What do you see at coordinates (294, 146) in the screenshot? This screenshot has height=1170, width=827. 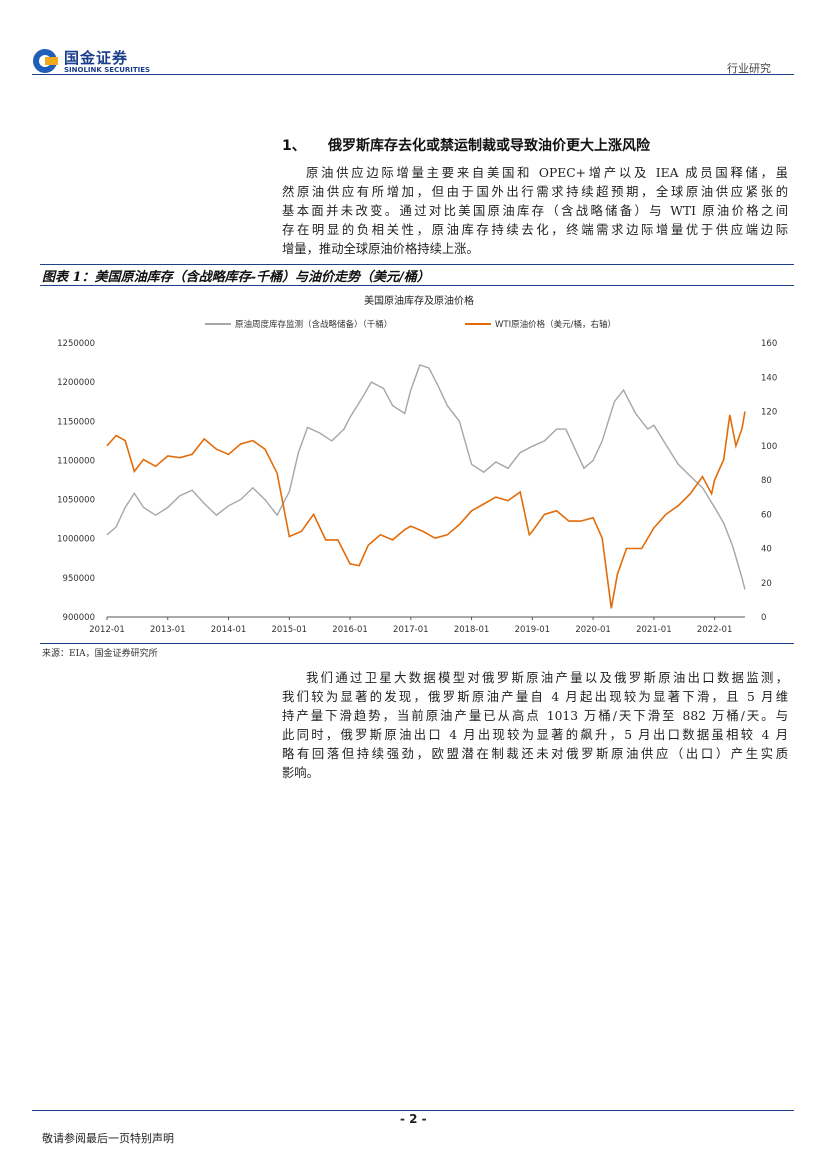 I see `section-number: 1、` at bounding box center [294, 146].